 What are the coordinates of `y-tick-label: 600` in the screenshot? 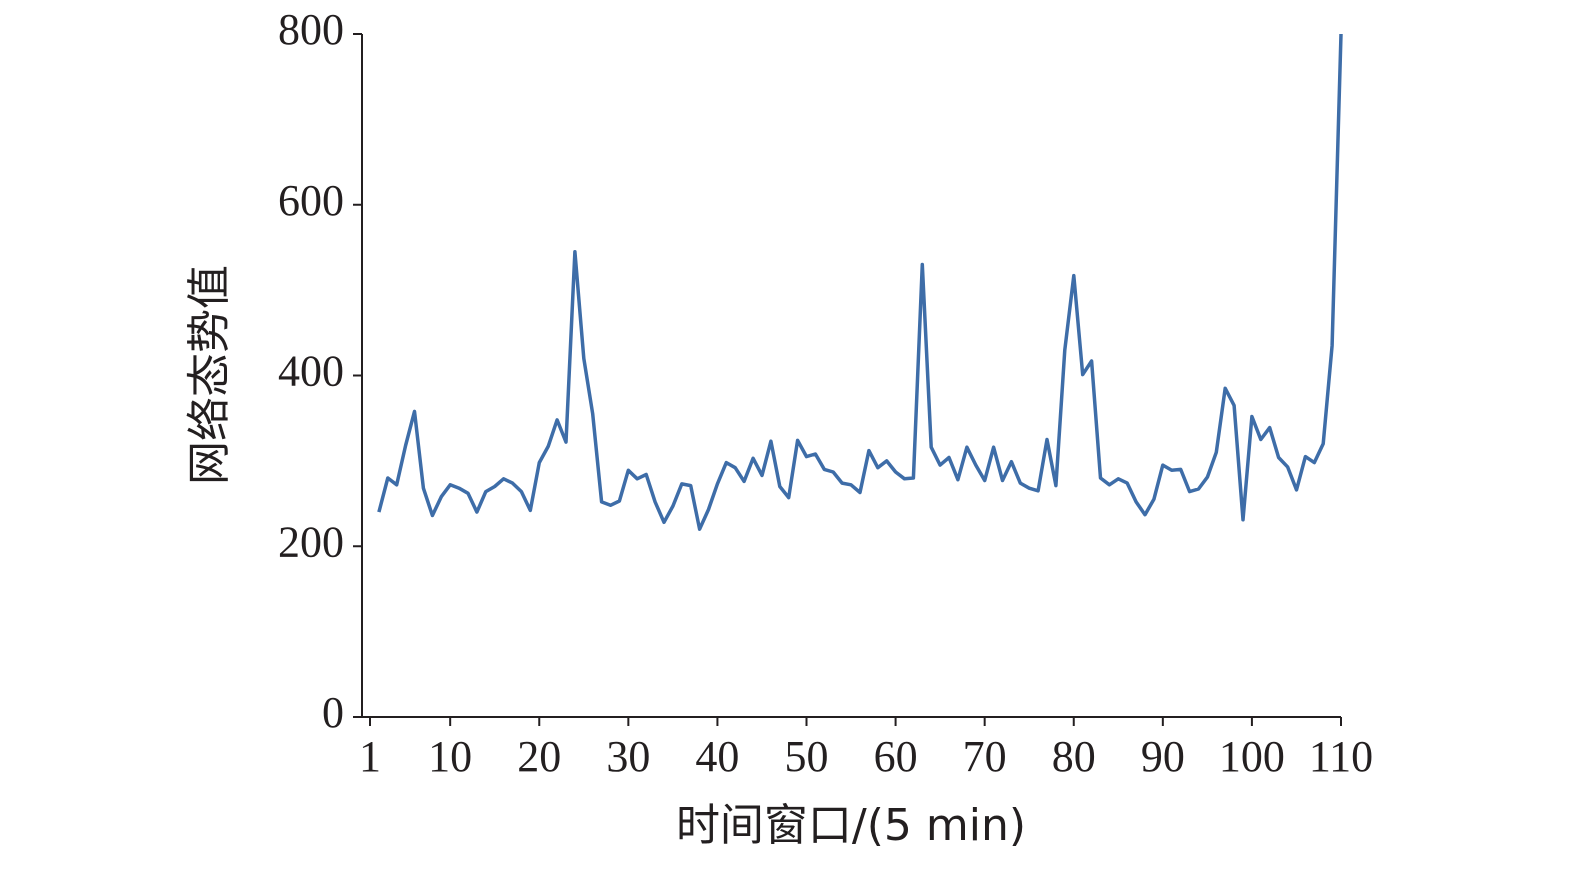 It's located at (311, 200).